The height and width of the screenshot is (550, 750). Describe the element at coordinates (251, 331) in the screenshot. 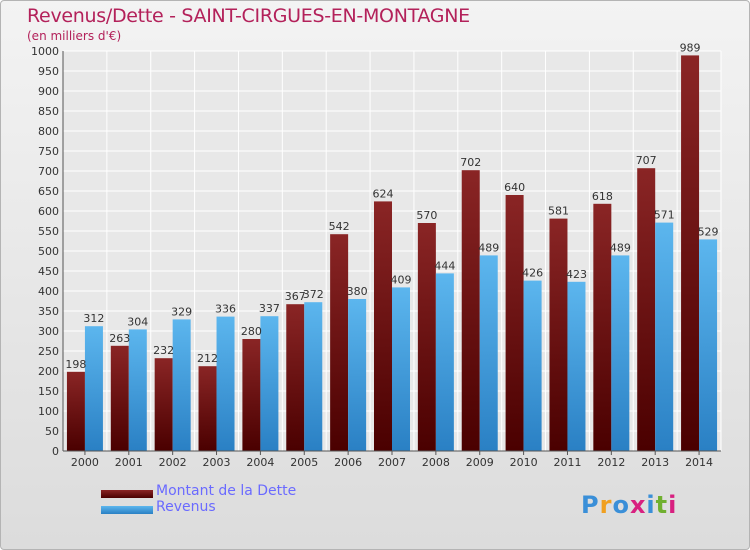

I see `data-label-debt: 280` at that location.